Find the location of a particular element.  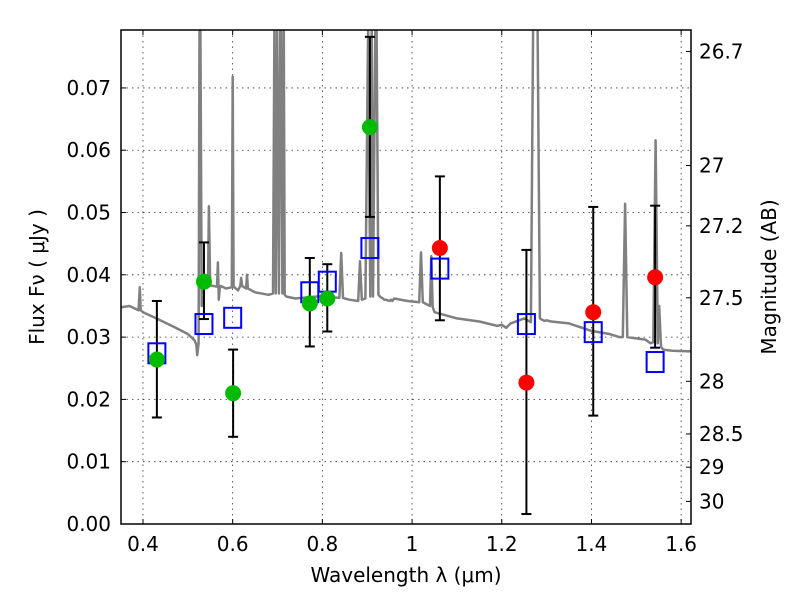

y-tick-label: 0.04 is located at coordinates (88, 275).